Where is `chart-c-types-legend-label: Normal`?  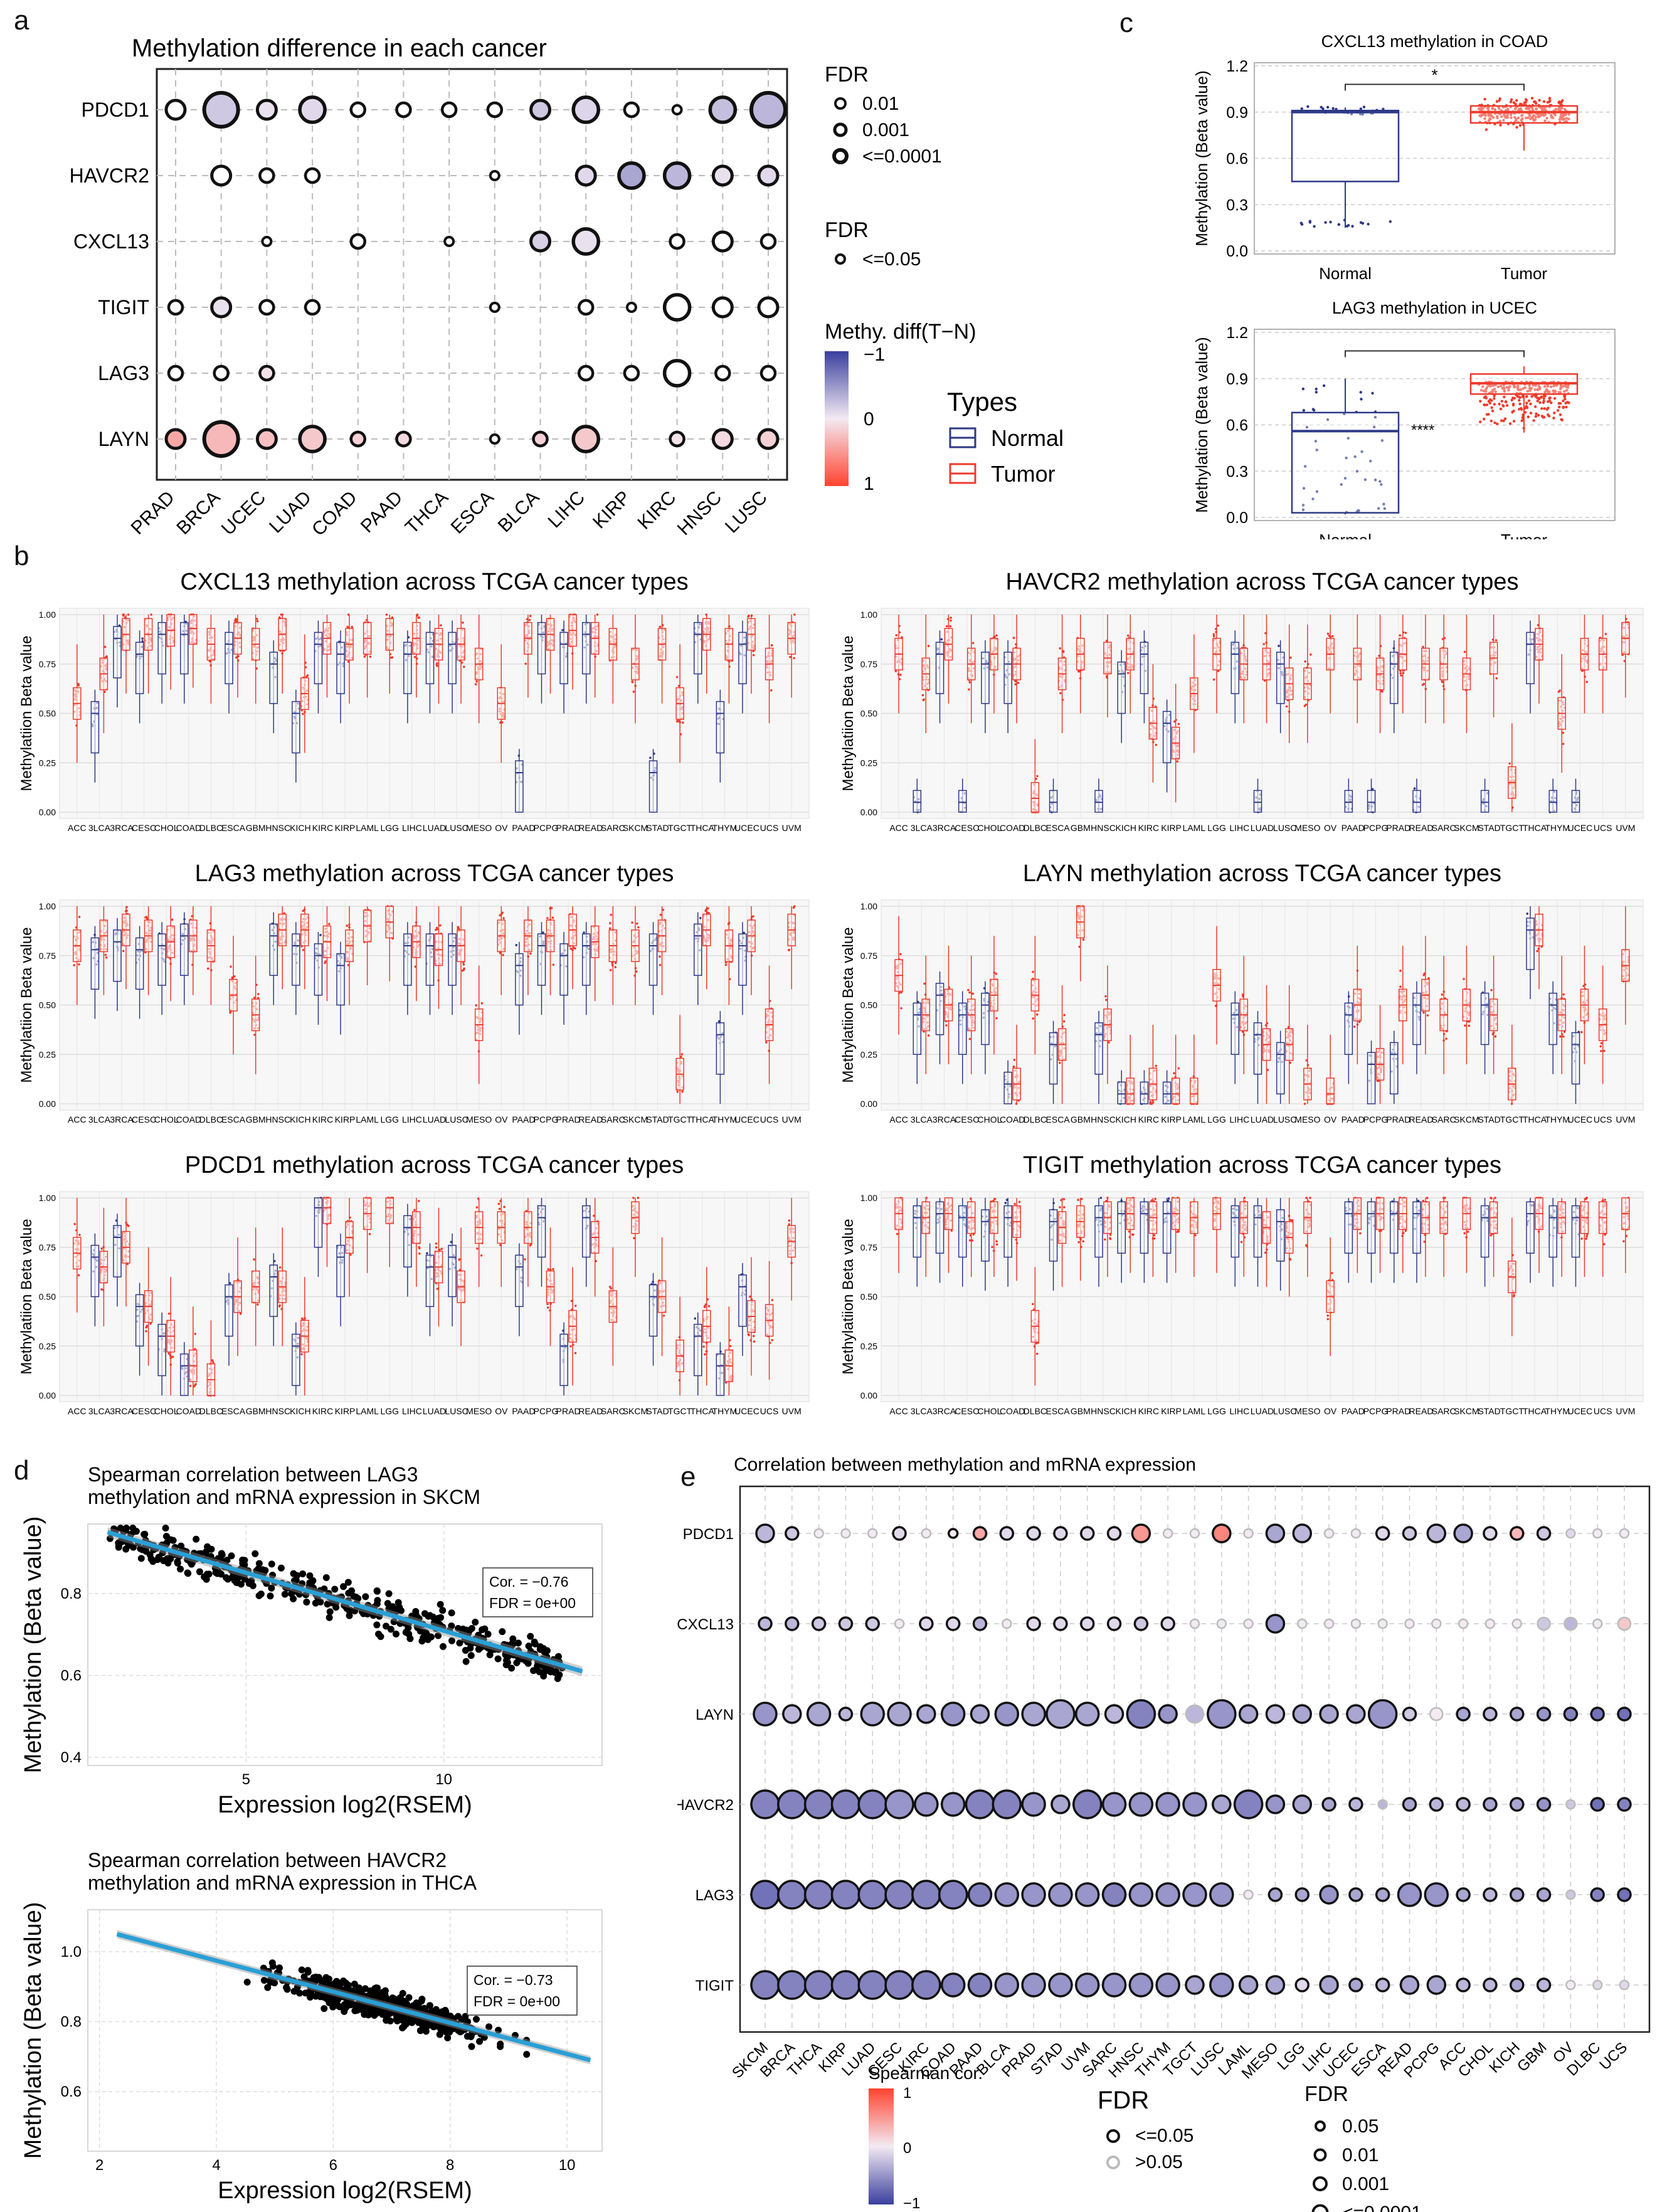
chart-c-types-legend-label: Normal is located at coordinates (1027, 438).